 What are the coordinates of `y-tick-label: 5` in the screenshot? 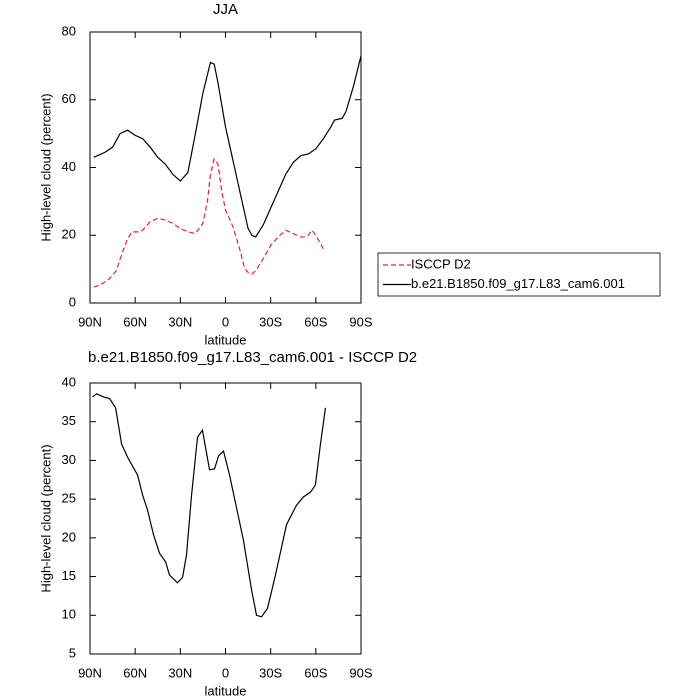 It's located at (72, 652).